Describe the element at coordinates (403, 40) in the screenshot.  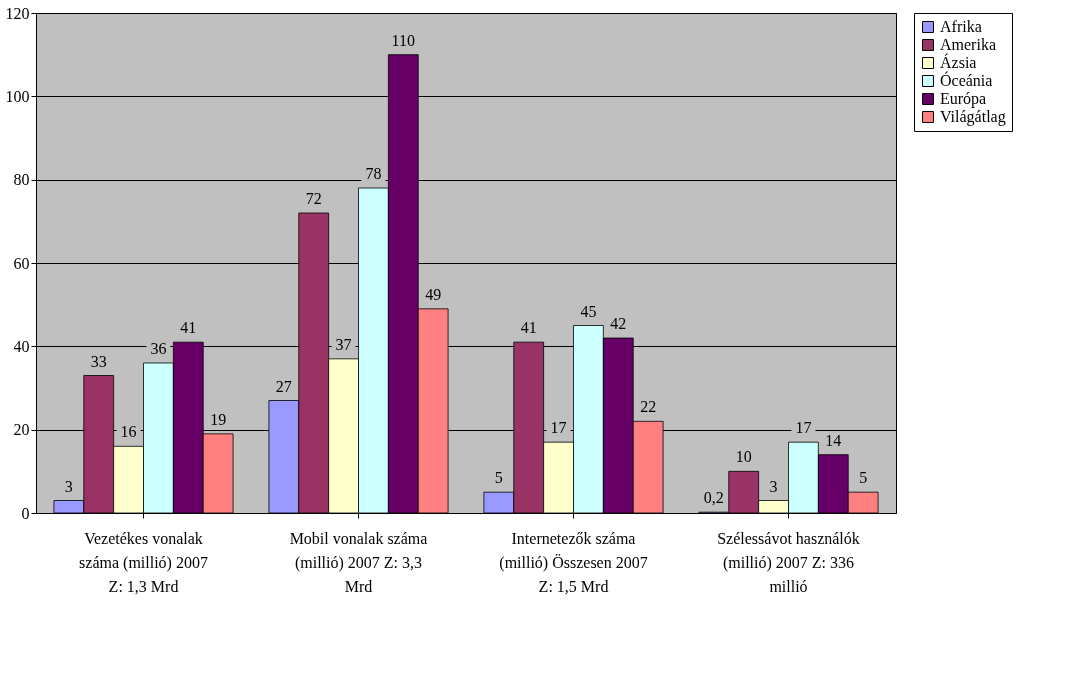
I see `data-label: 110` at that location.